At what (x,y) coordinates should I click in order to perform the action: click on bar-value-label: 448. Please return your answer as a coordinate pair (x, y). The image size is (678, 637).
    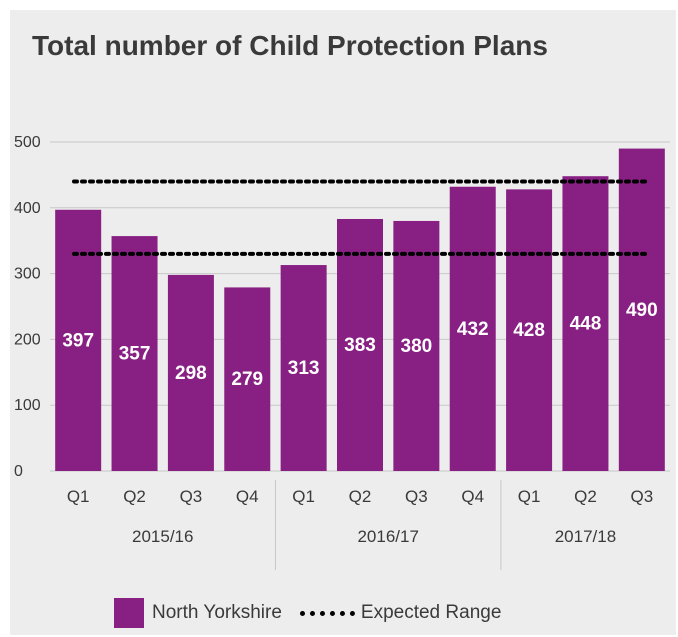
    Looking at the image, I should click on (586, 324).